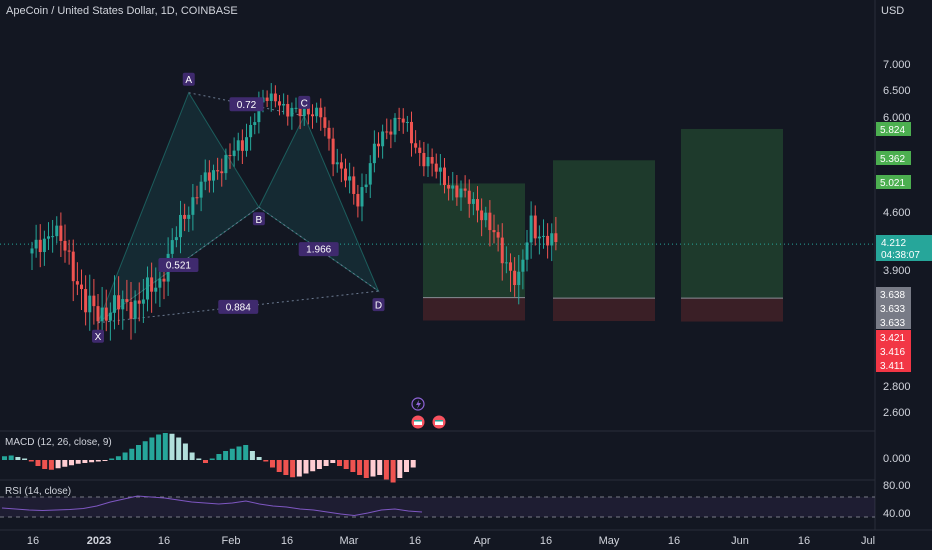 The height and width of the screenshot is (550, 932). What do you see at coordinates (378, 306) in the screenshot?
I see `pattern-point-label: D` at bounding box center [378, 306].